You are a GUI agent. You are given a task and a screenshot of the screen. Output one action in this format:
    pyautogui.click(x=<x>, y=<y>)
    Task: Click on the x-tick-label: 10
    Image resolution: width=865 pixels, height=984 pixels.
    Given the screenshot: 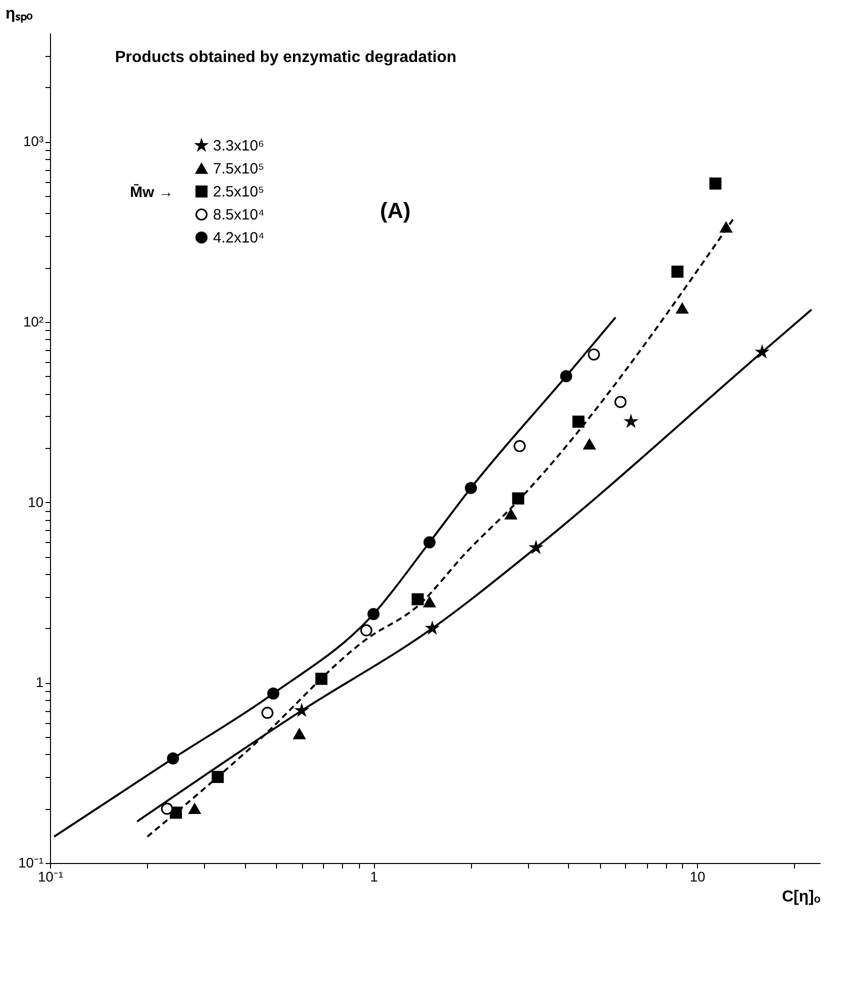 What is the action you would take?
    pyautogui.click(x=698, y=876)
    